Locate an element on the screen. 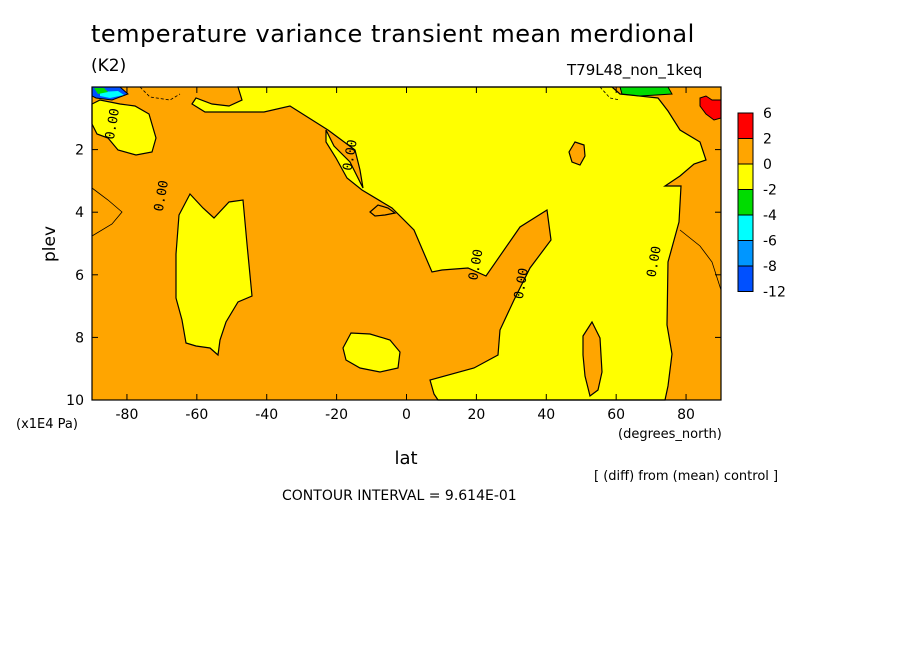 The width and height of the screenshot is (904, 654). diff-footnote: [ (diff) from (mean) control ] is located at coordinates (686, 476).